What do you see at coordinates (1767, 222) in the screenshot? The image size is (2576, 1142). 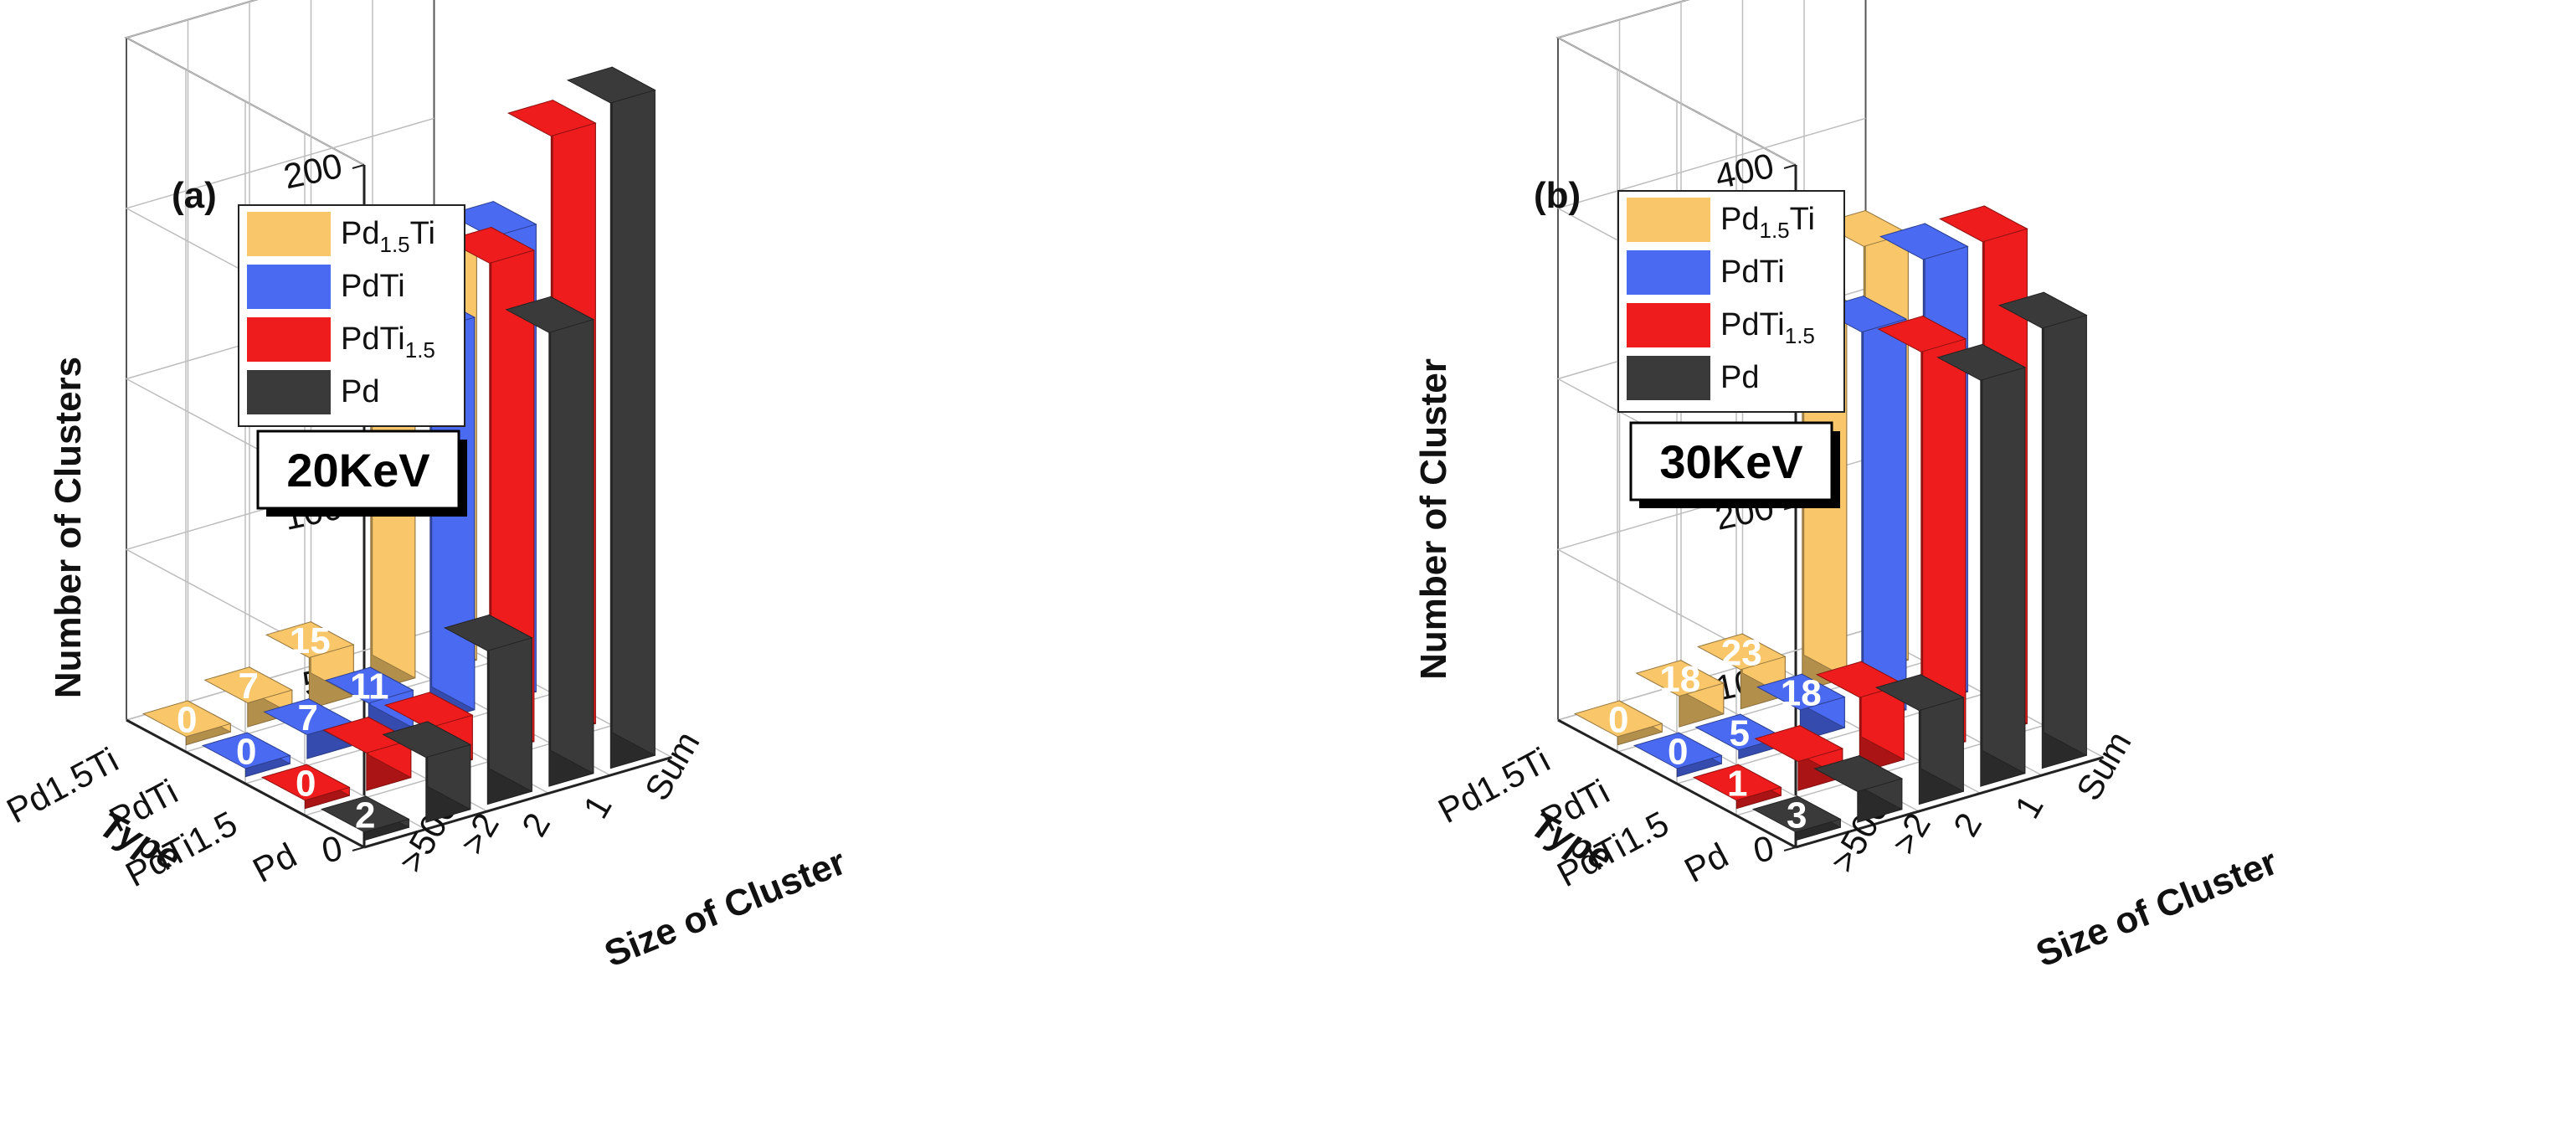 I see `legend-entry: Pd1.5Ti` at bounding box center [1767, 222].